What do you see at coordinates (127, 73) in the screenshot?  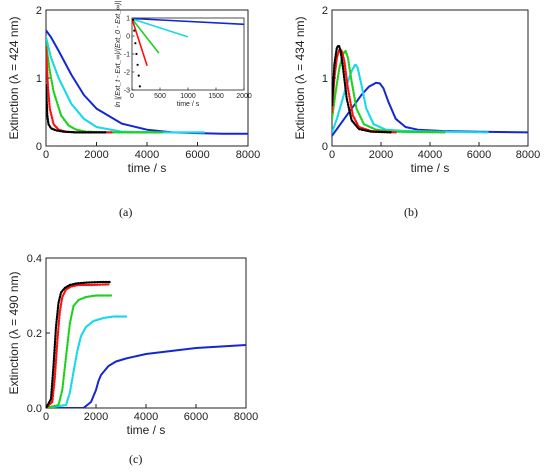 I see `inset-y-tick-label: -2` at bounding box center [127, 73].